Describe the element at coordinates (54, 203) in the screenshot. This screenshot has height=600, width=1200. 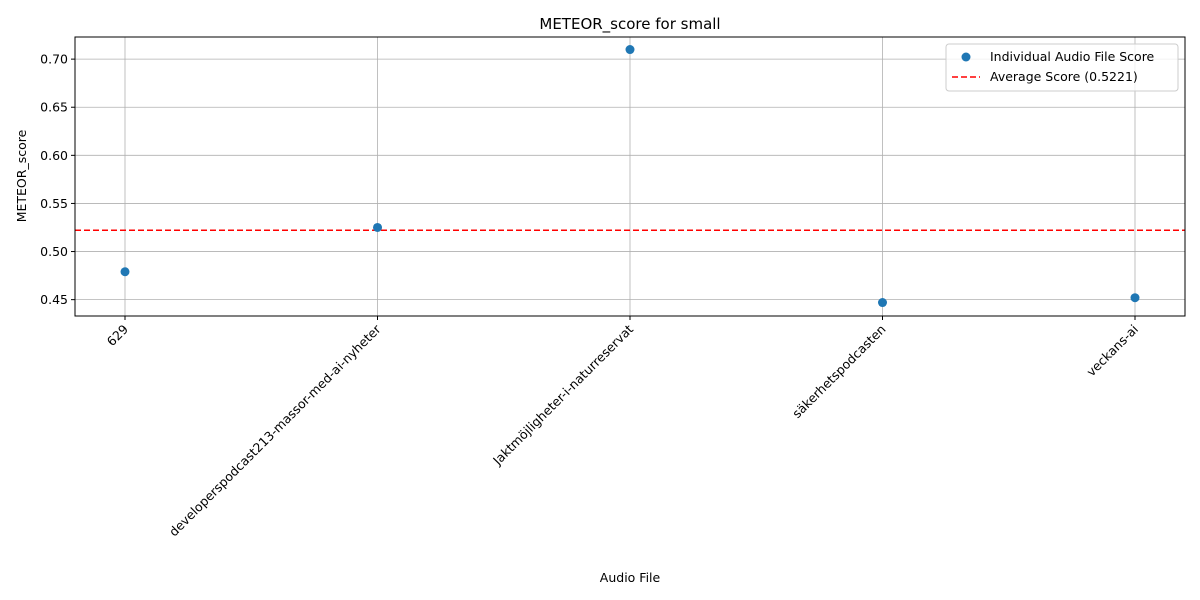
I see `y-tick-label: 0.55` at that location.